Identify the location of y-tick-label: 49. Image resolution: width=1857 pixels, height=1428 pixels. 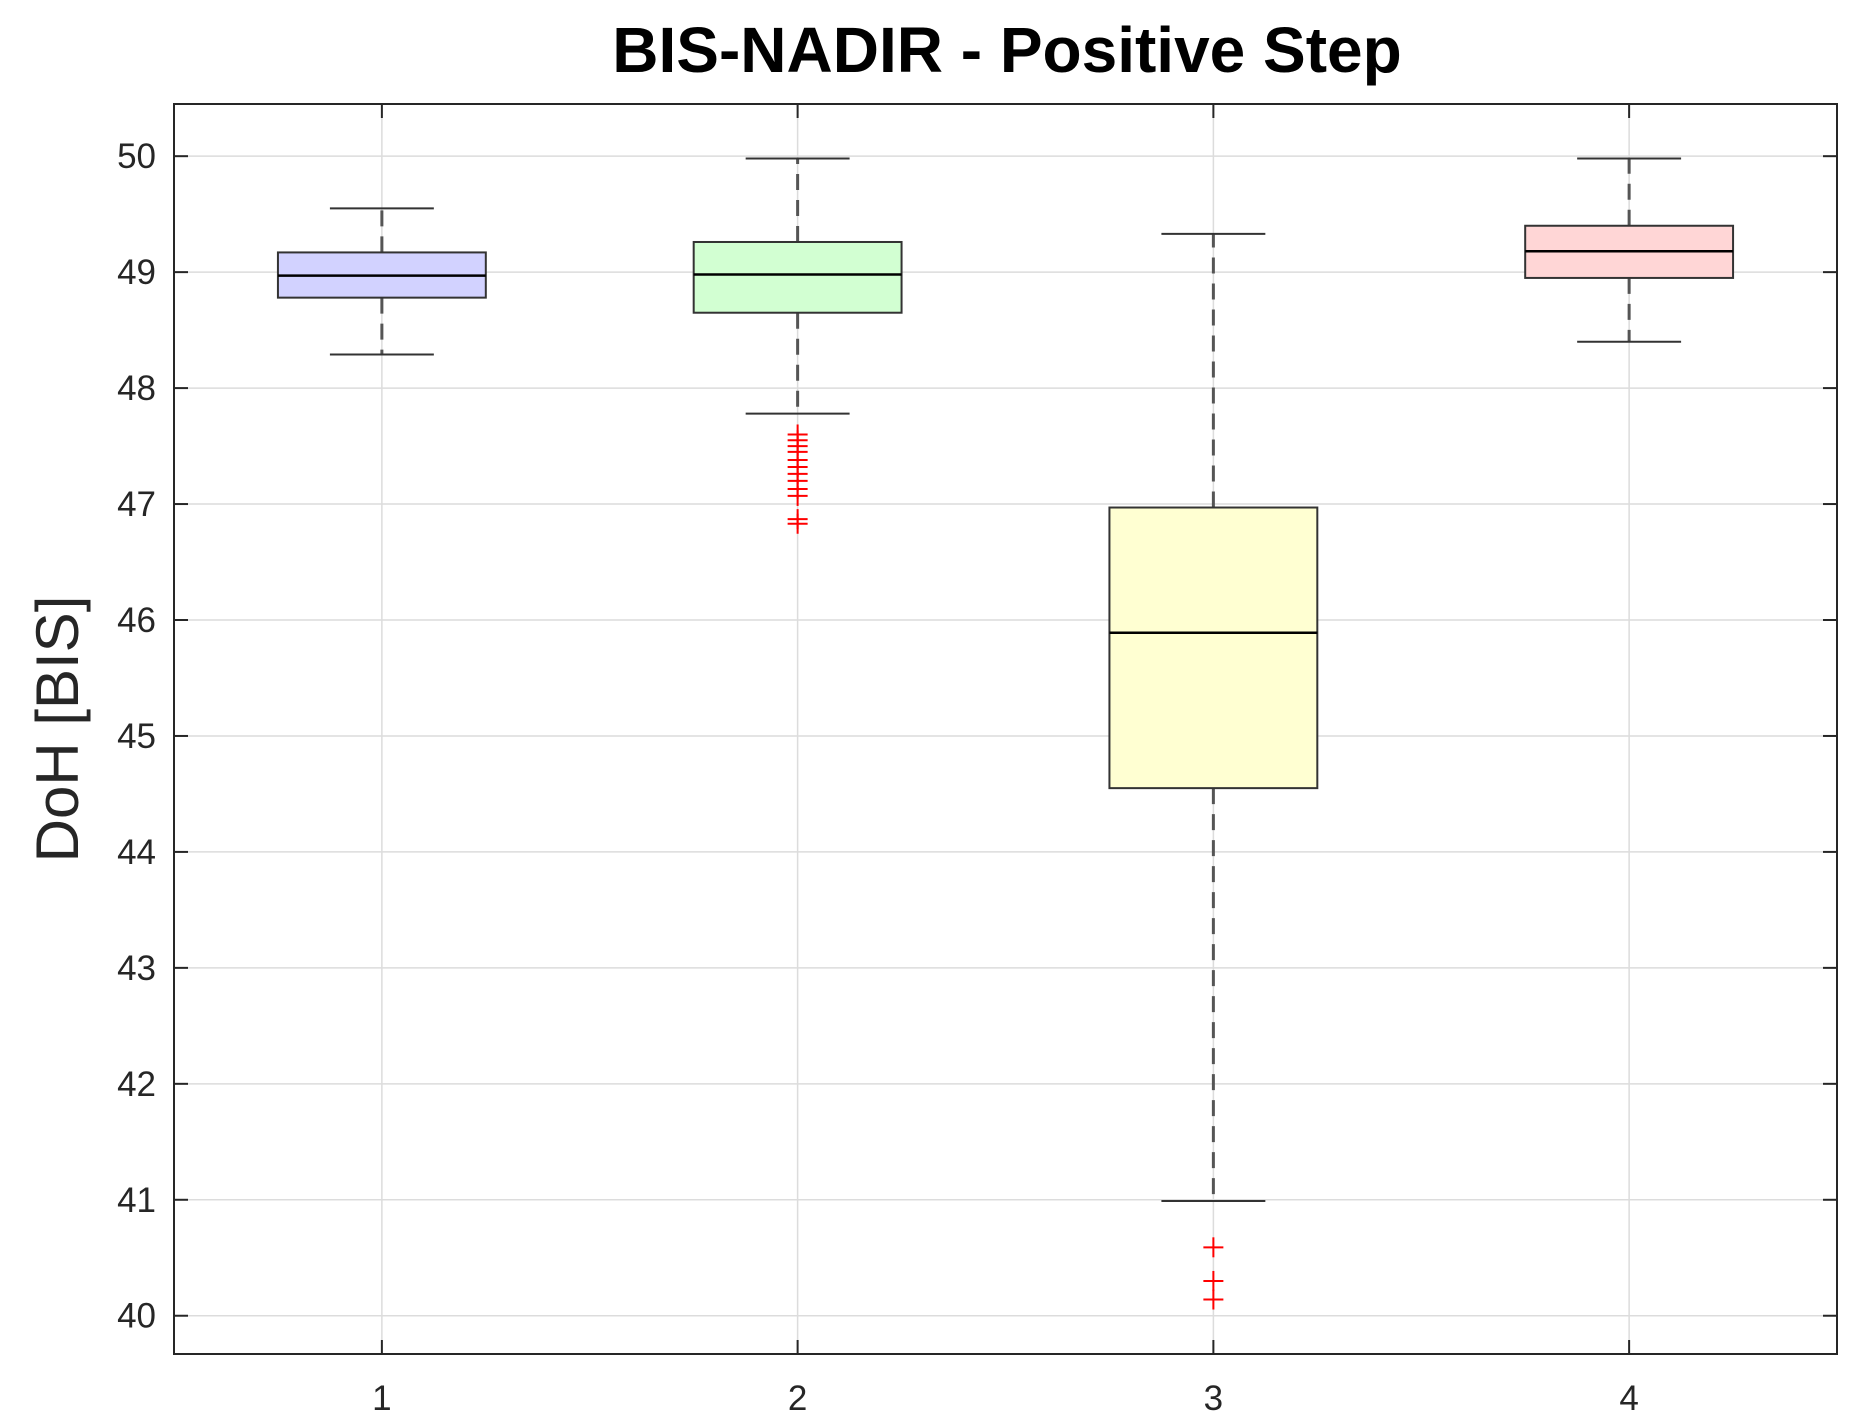
(136, 272).